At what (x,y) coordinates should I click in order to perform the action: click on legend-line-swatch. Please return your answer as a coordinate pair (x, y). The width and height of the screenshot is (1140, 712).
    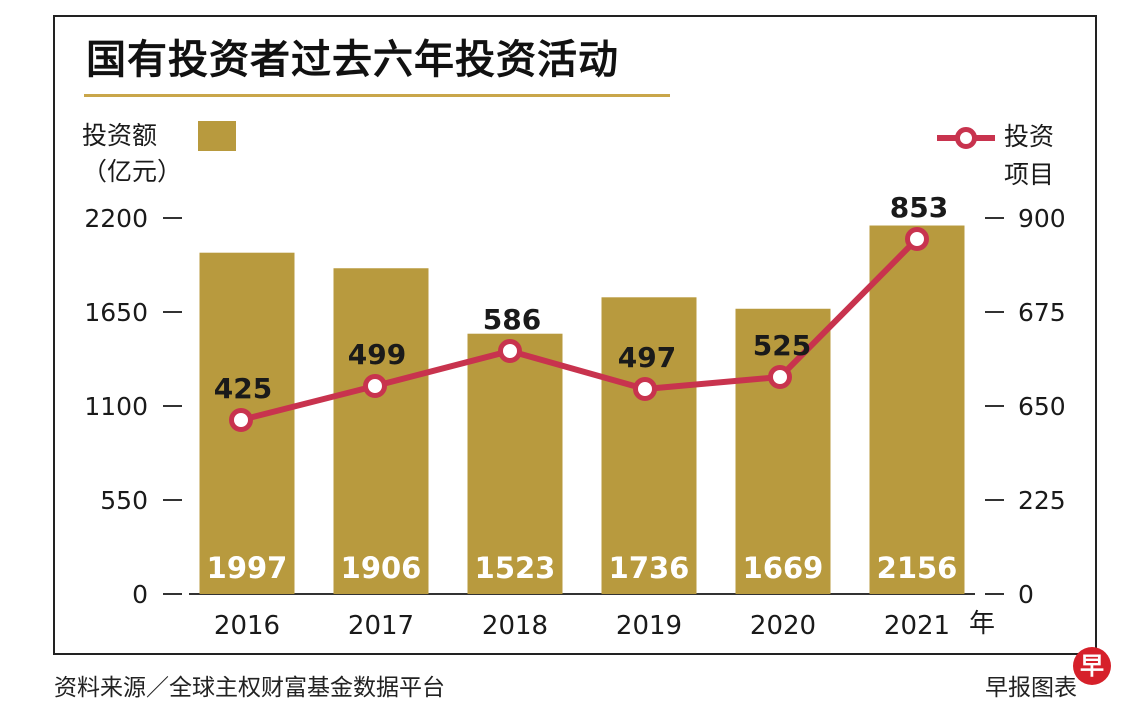
    Looking at the image, I should click on (966, 138).